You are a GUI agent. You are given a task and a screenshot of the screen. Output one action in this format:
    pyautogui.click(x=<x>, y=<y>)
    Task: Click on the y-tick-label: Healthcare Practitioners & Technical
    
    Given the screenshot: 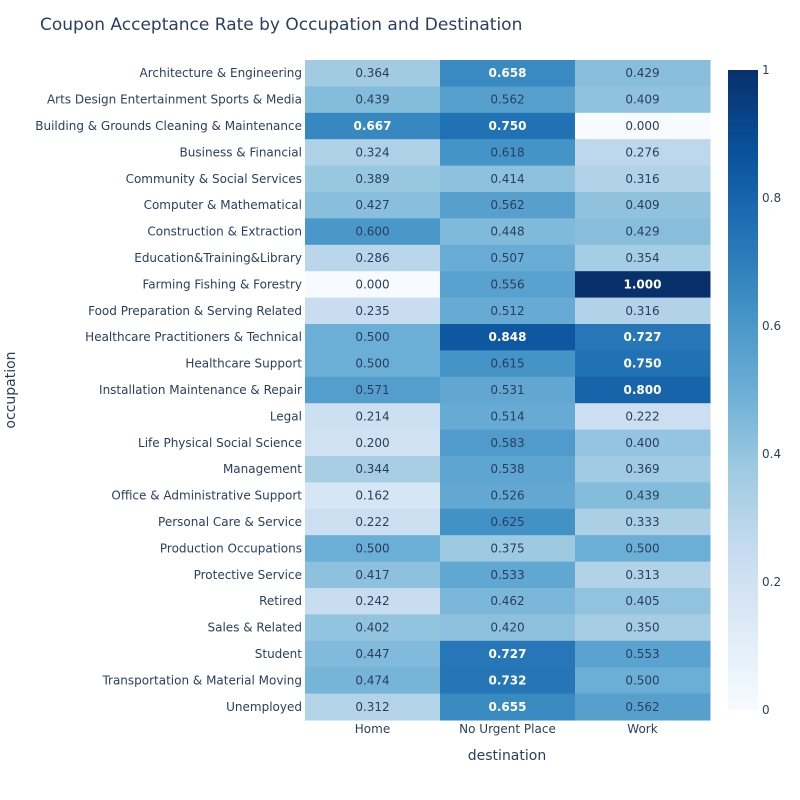 What is the action you would take?
    pyautogui.click(x=193, y=337)
    